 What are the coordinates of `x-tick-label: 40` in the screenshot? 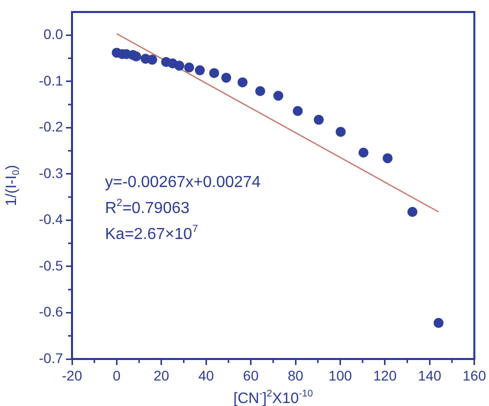 It's located at (206, 375).